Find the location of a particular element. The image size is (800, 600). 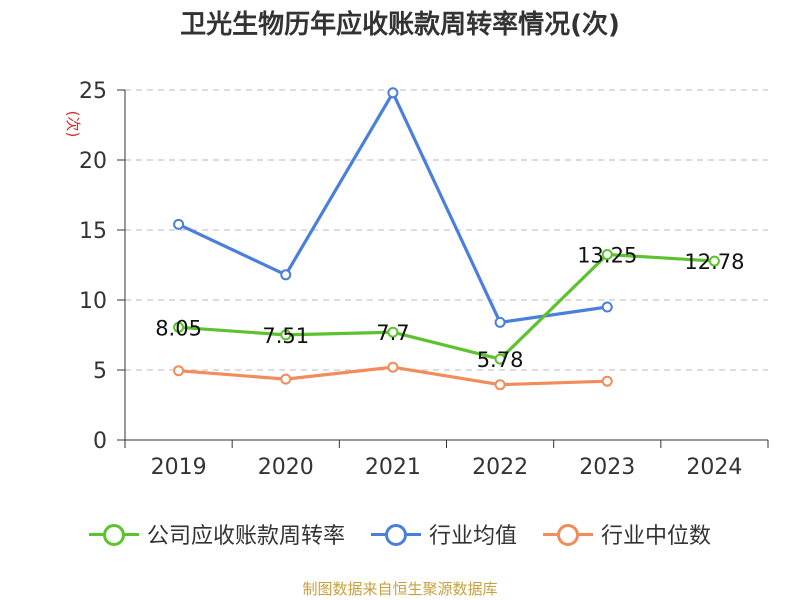

legend-item: 行业均值 is located at coordinates (443, 534).